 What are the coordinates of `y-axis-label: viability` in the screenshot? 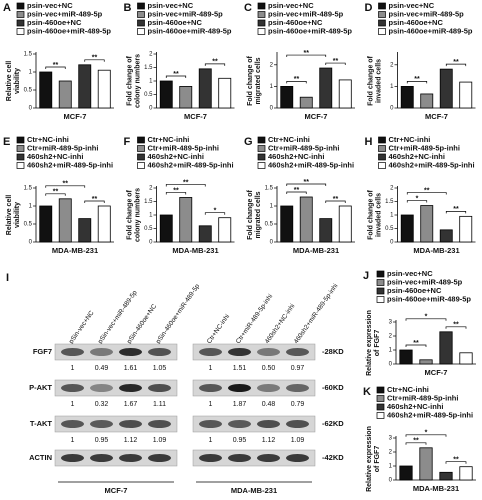 It's located at (17, 81).